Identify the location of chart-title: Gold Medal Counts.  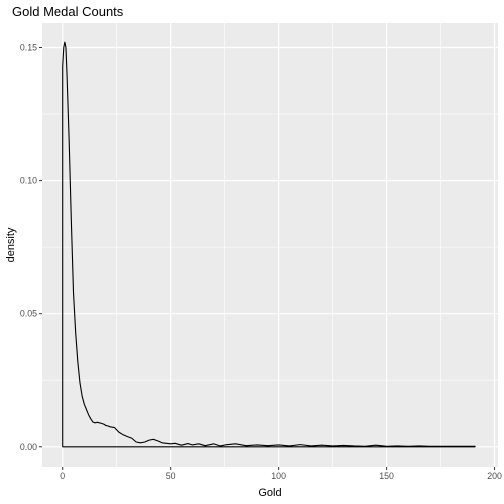
(68, 11).